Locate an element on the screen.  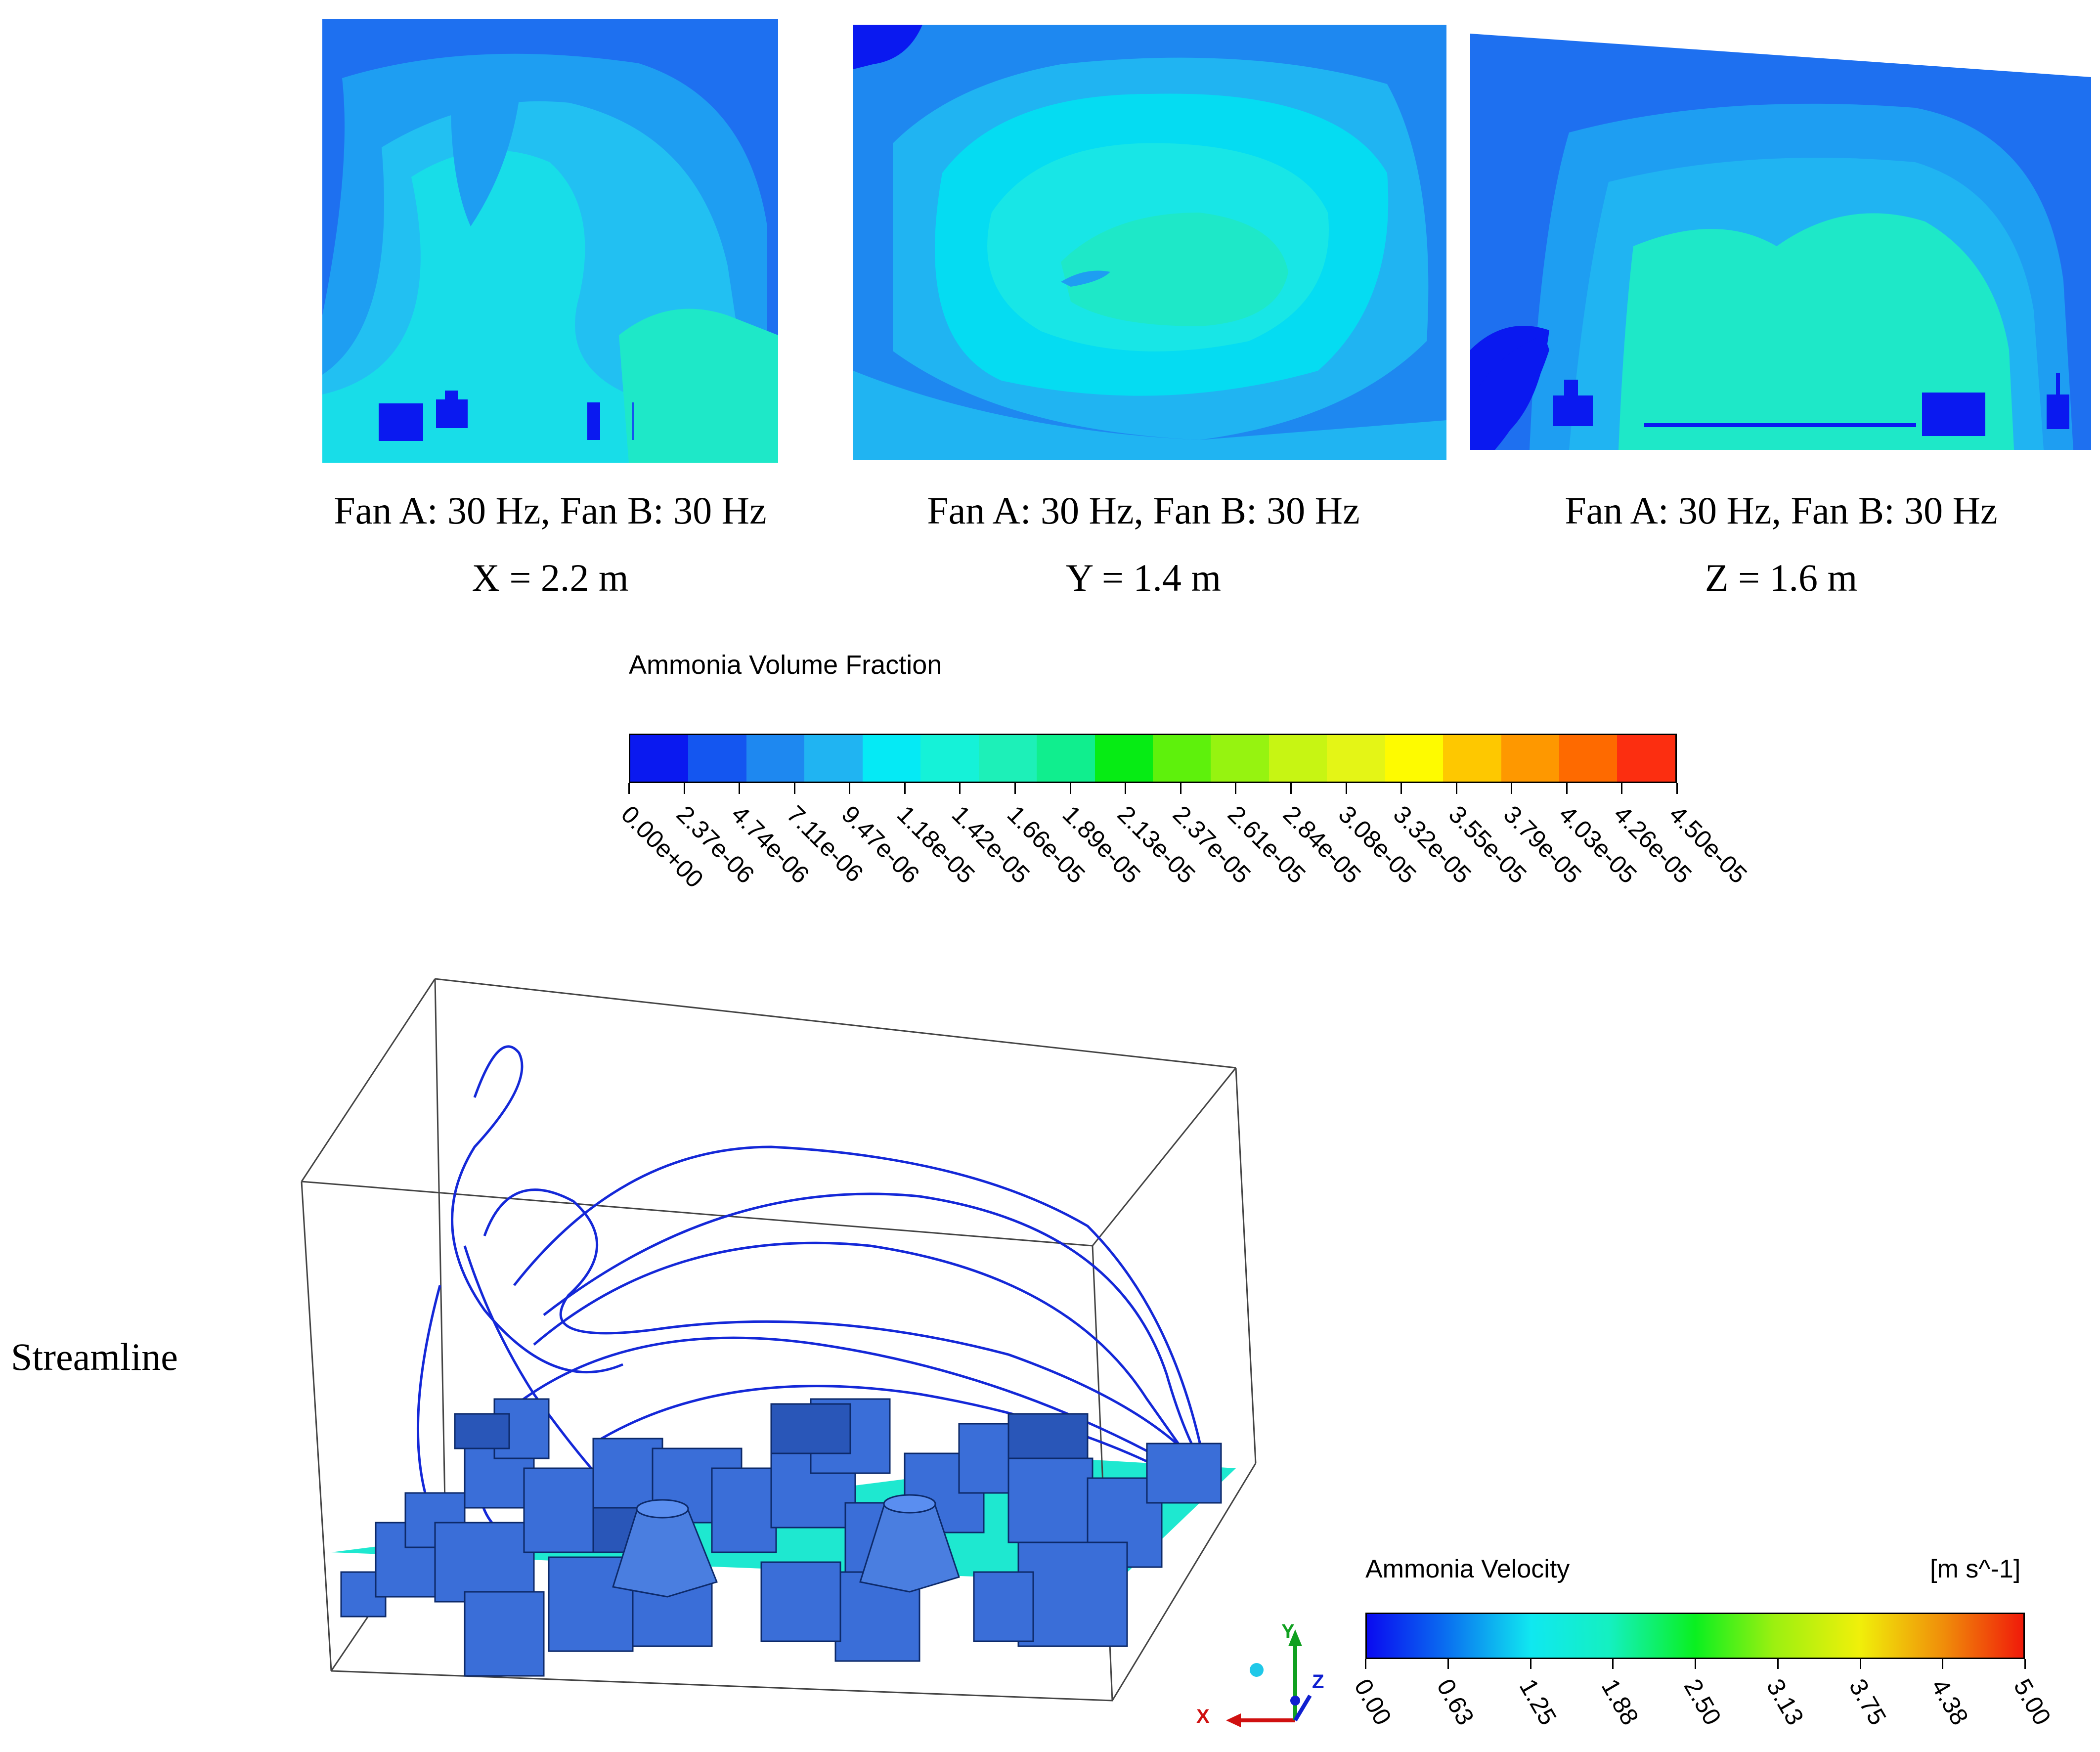
triad-z-label: Z is located at coordinates (1318, 1682).